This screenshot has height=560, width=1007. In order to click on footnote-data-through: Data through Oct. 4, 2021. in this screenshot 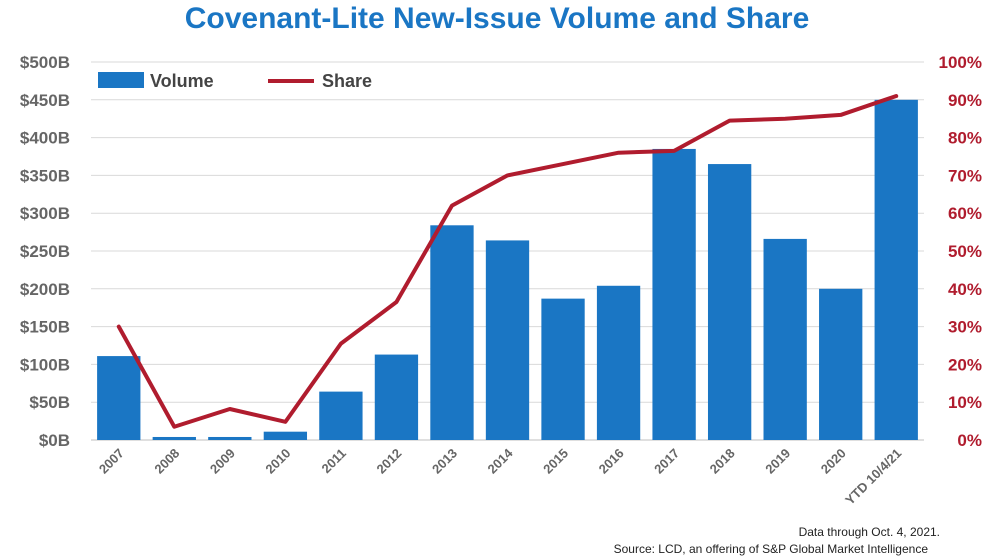, I will do `click(869, 532)`.